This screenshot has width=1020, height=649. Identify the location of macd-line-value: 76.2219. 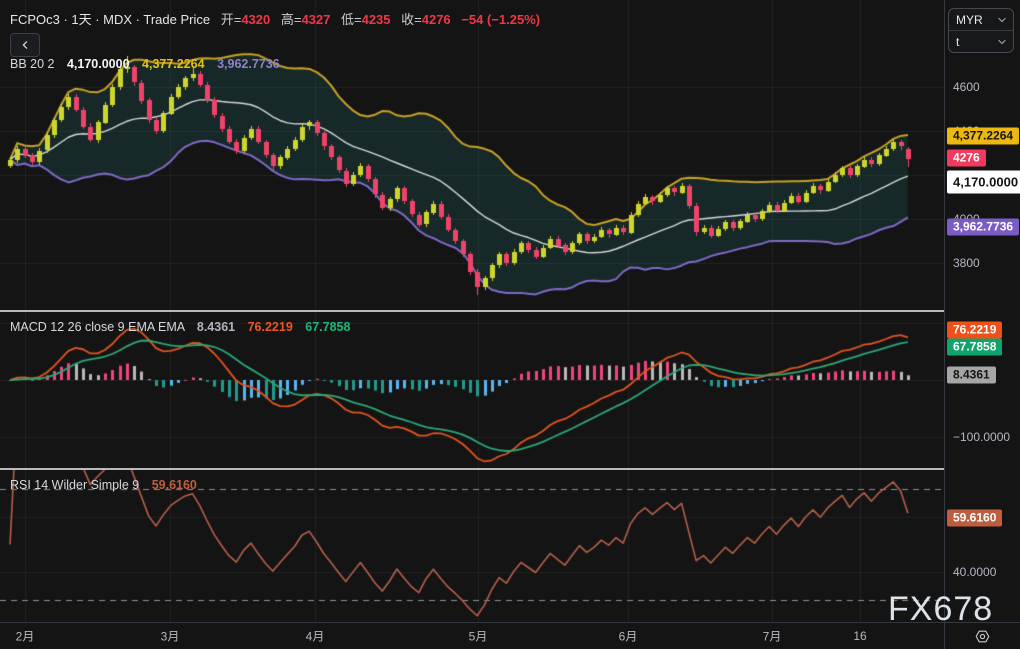
(270, 327).